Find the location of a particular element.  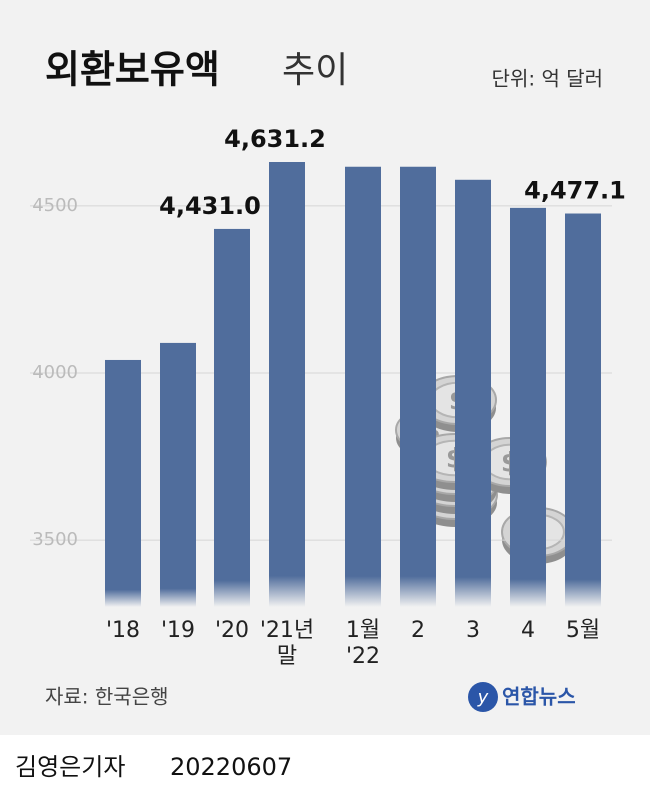

logo: 연합뉴스 is located at coordinates (539, 697).